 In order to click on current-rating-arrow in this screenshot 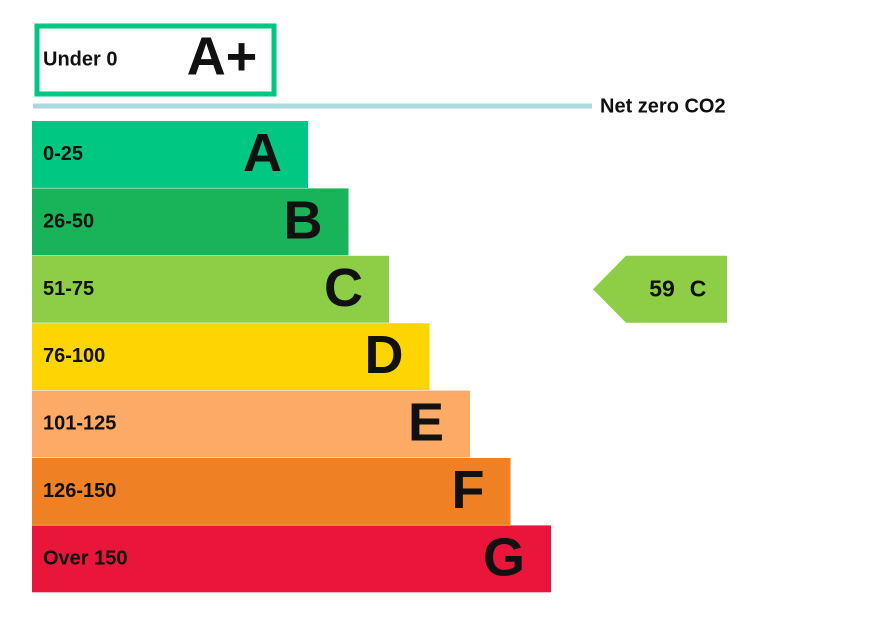, I will do `click(660, 289)`.